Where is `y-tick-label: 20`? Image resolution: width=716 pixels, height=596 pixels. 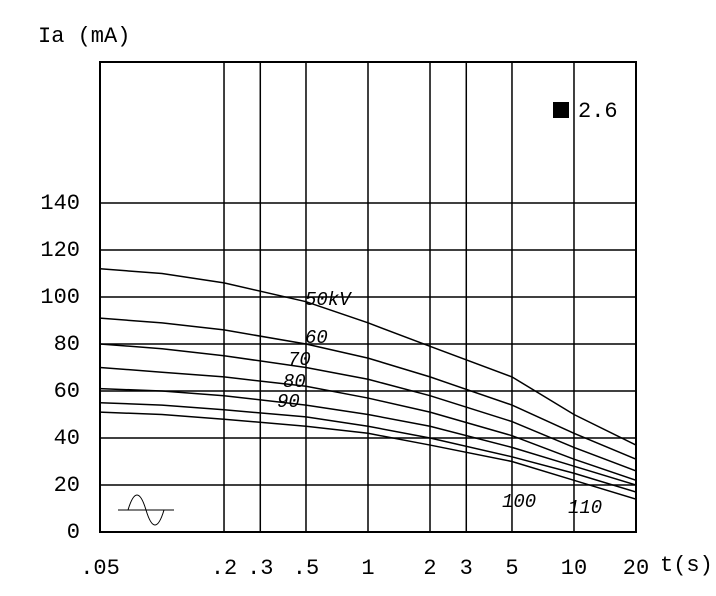
y-tick-label: 20 is located at coordinates (67, 485).